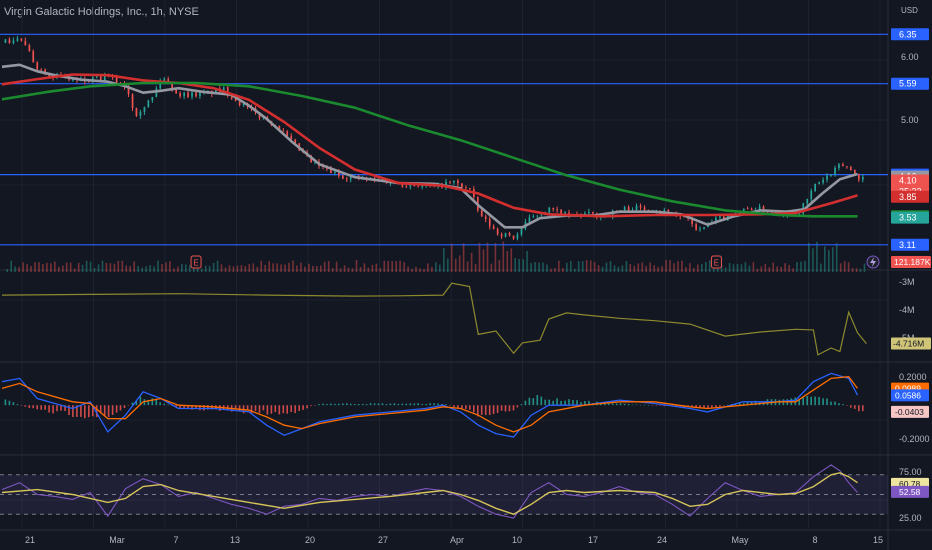 The image size is (932, 550). What do you see at coordinates (907, 310) in the screenshot?
I see `obv-tick-label: -4M` at bounding box center [907, 310].